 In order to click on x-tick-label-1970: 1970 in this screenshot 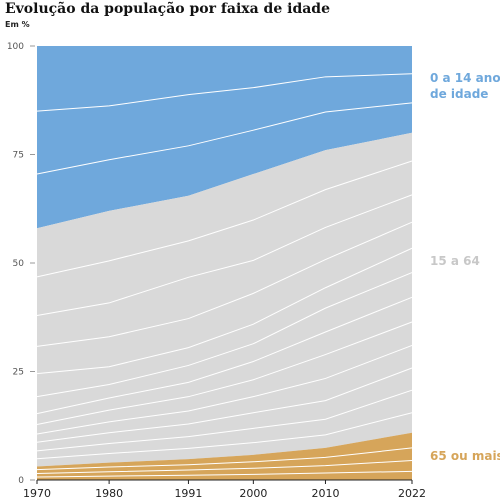, I will do `click(37, 493)`.